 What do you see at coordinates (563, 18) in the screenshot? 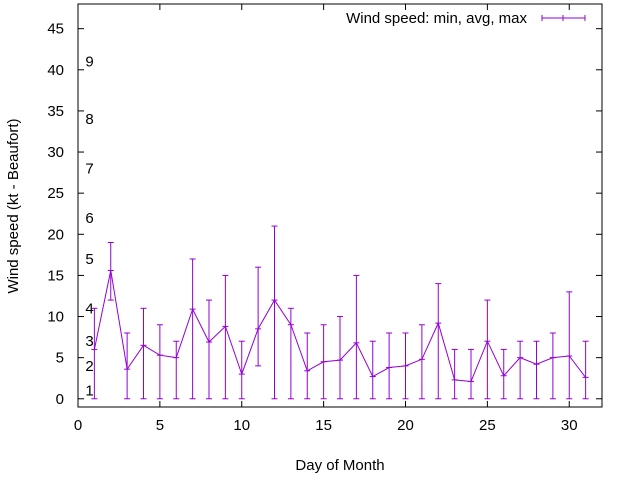
I see `legend-sample-errorbar` at bounding box center [563, 18].